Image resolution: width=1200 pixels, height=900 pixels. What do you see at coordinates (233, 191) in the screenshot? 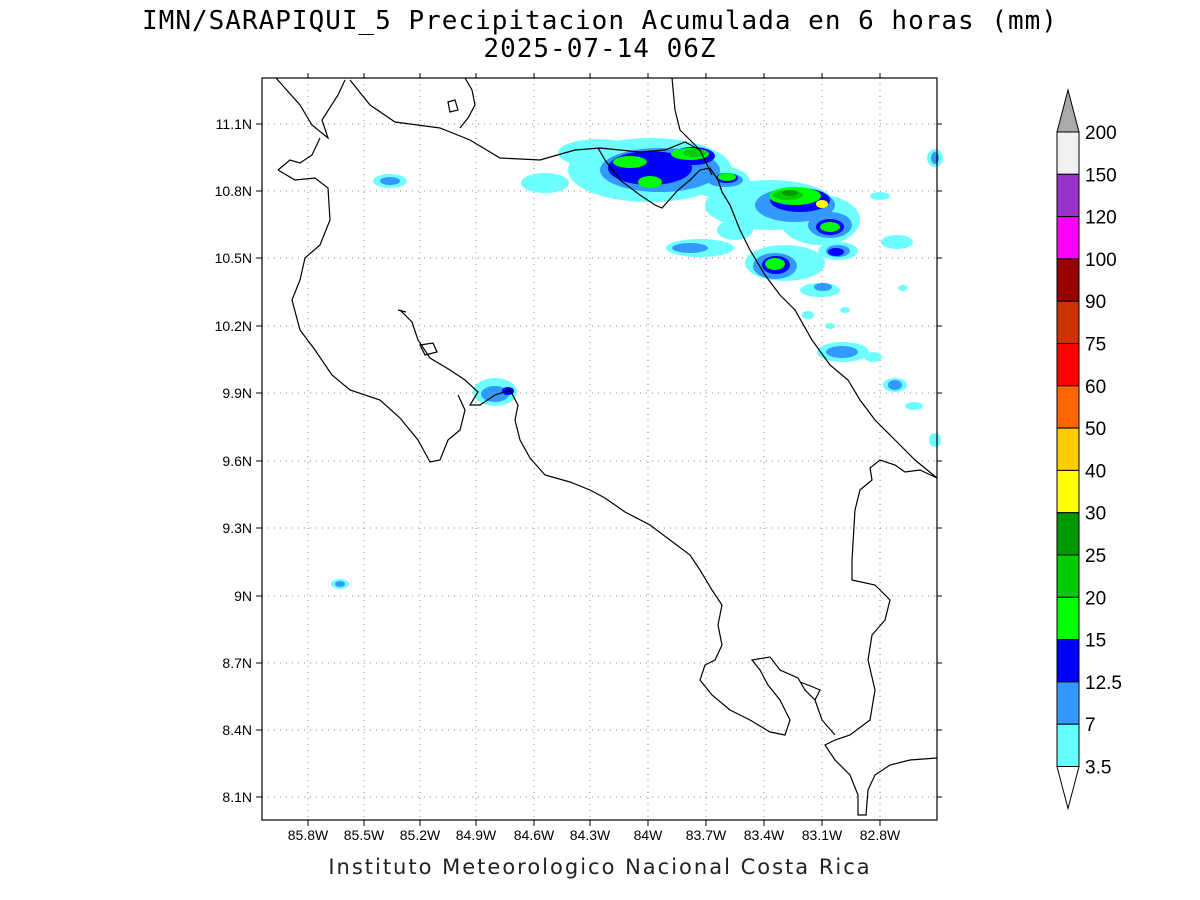
I see `lat-tick-label: 10.8N` at bounding box center [233, 191].